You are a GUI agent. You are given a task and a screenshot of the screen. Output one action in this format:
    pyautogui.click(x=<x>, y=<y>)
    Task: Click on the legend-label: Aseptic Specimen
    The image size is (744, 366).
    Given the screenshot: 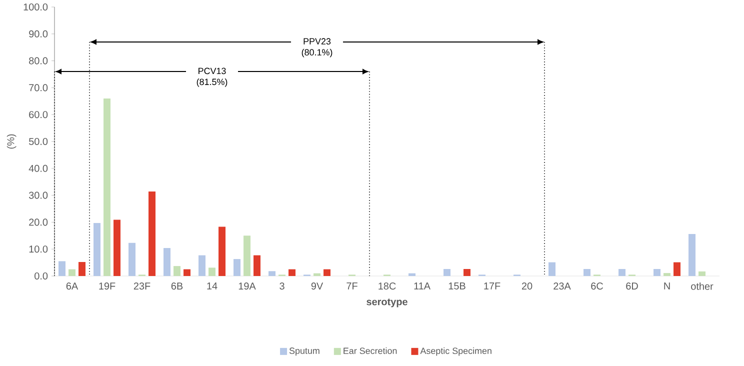 What is the action you would take?
    pyautogui.click(x=456, y=351)
    